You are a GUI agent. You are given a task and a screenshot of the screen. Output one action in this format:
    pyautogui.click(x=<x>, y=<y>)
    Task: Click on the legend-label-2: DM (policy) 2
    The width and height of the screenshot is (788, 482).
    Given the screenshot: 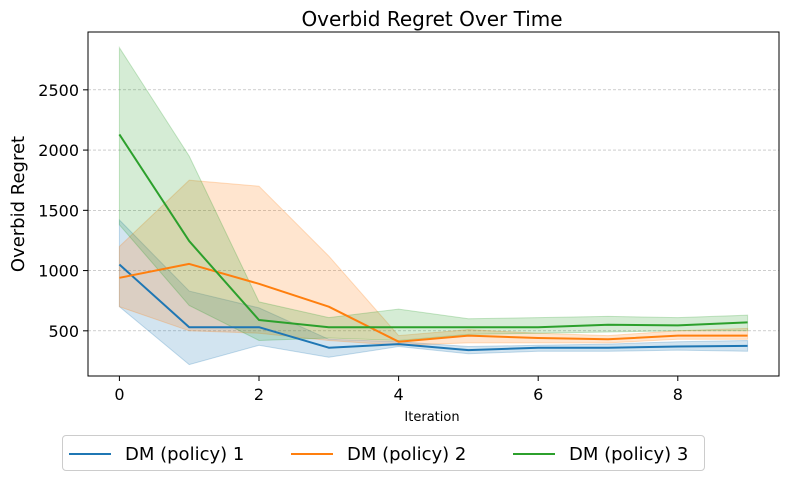 What is the action you would take?
    pyautogui.click(x=407, y=454)
    